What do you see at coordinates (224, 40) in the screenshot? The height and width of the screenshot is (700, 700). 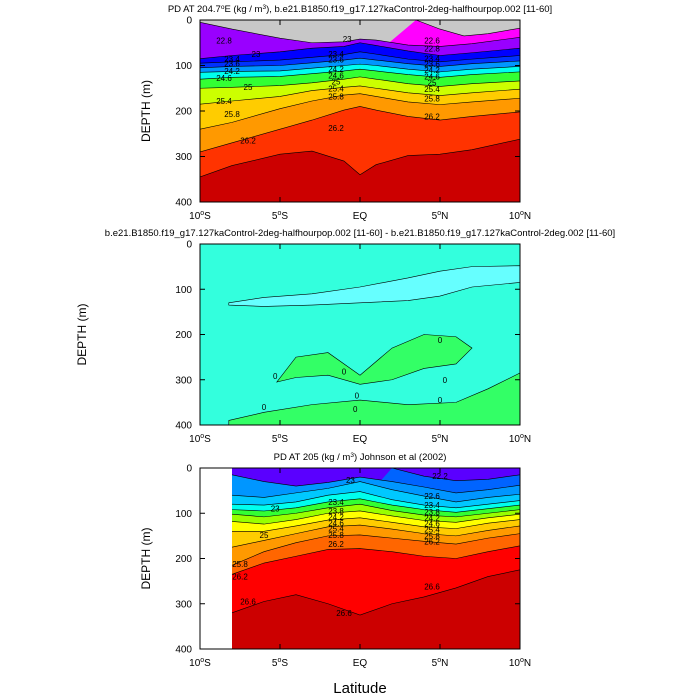 I see `contour-label: 22.8` at bounding box center [224, 40].